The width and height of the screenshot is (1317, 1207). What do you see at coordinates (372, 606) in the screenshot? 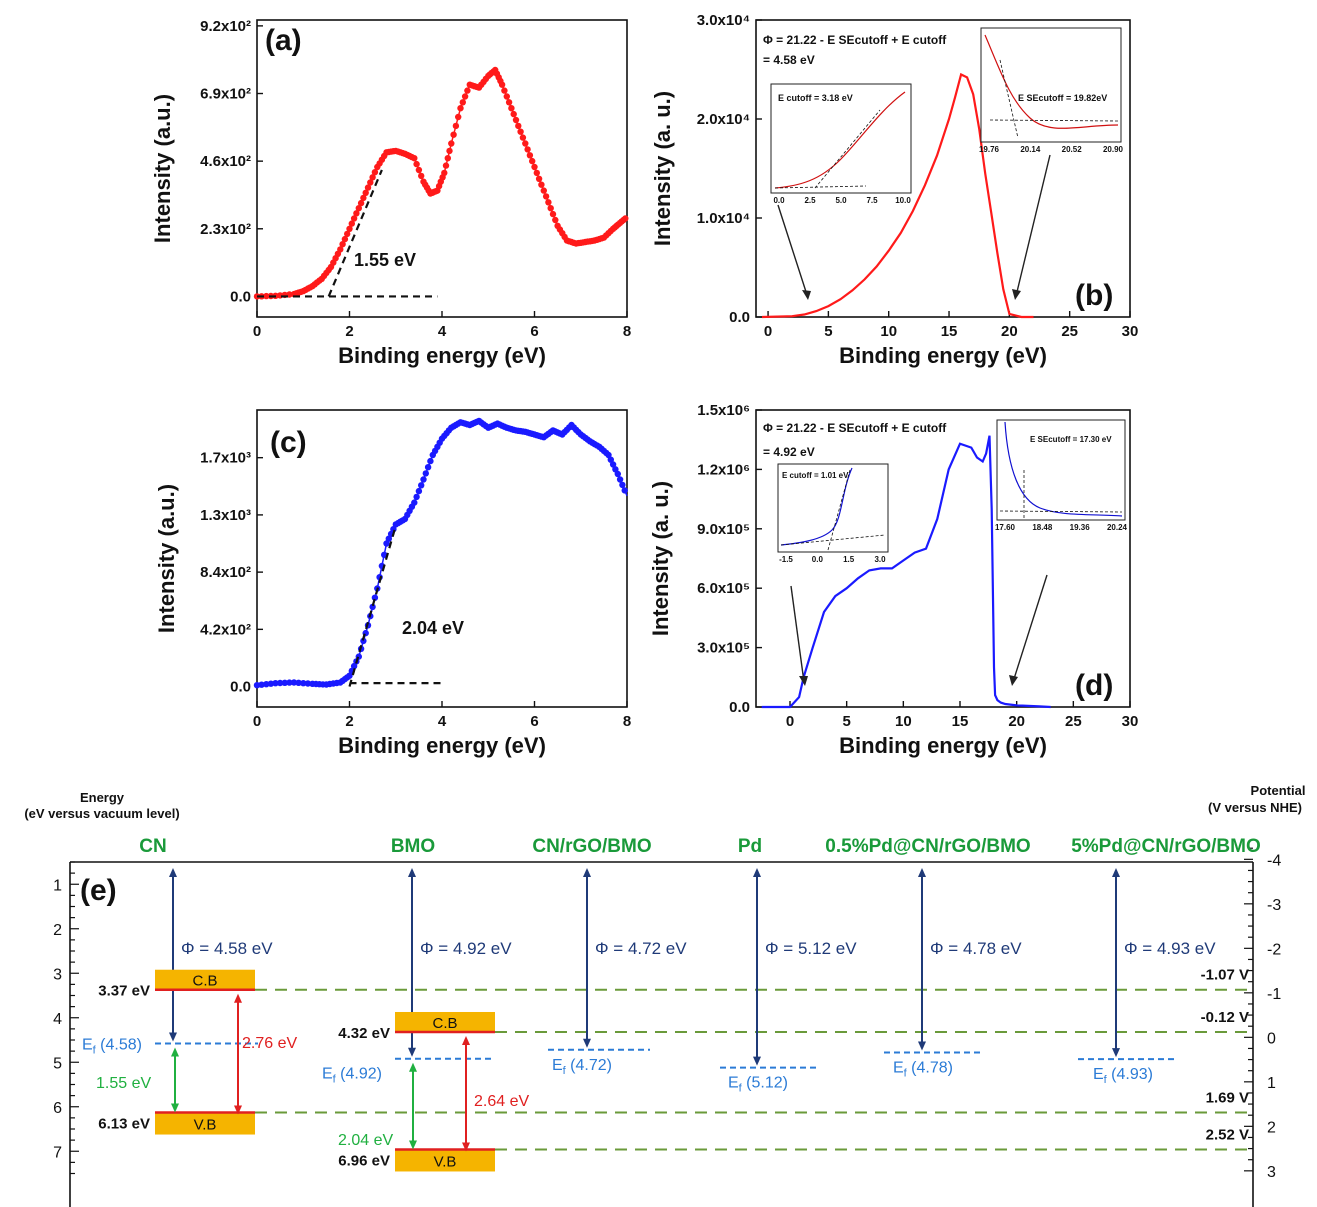
I see `fit-line` at bounding box center [372, 606].